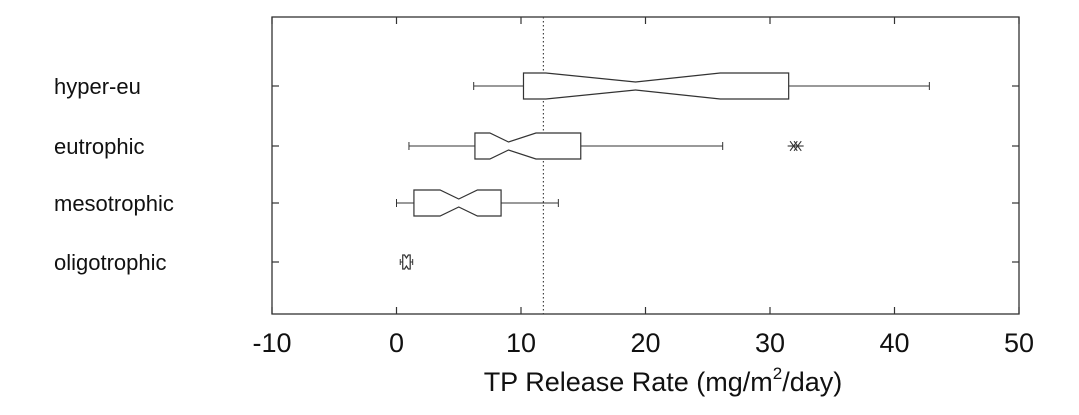  What do you see at coordinates (628, 382) in the screenshot?
I see `x-axis-title-prefix: TP Release Rate (mg/m` at bounding box center [628, 382].